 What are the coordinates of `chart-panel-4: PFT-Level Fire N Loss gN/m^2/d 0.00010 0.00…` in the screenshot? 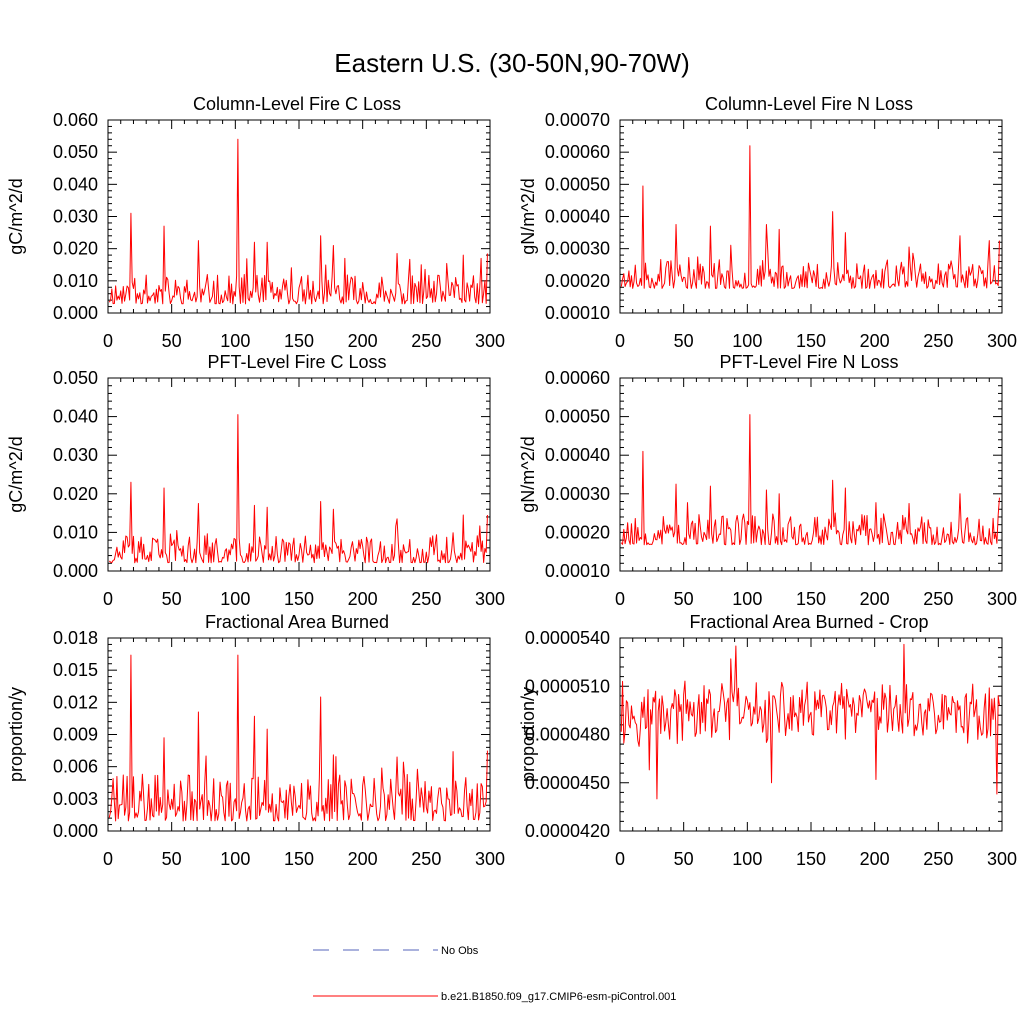 It's located at (767, 480).